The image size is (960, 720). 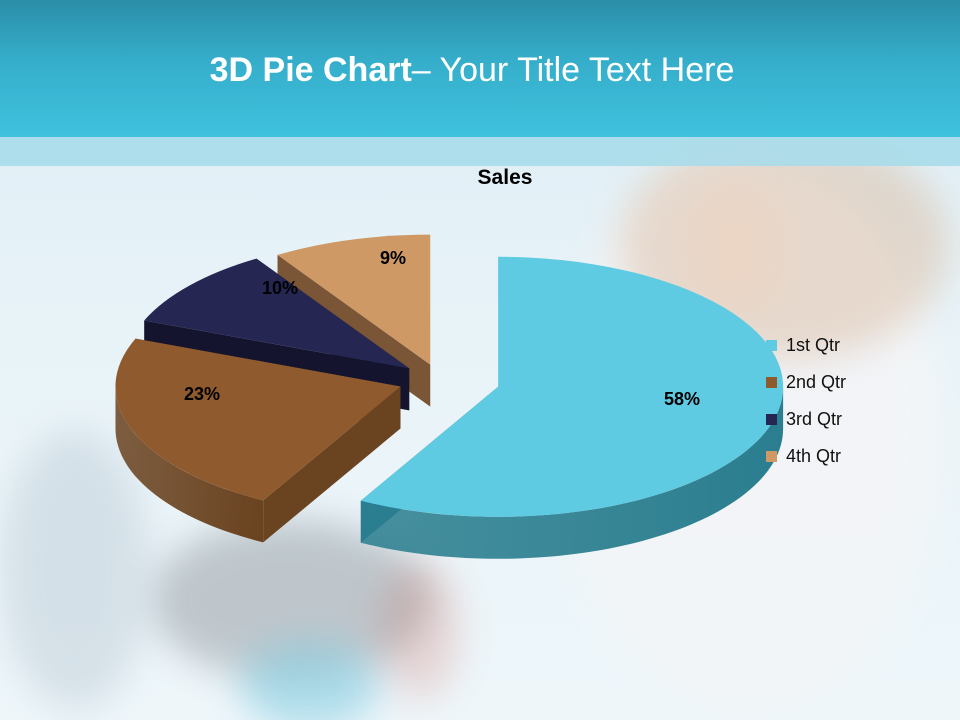 I want to click on data-label-3: 10%, so click(x=280, y=288).